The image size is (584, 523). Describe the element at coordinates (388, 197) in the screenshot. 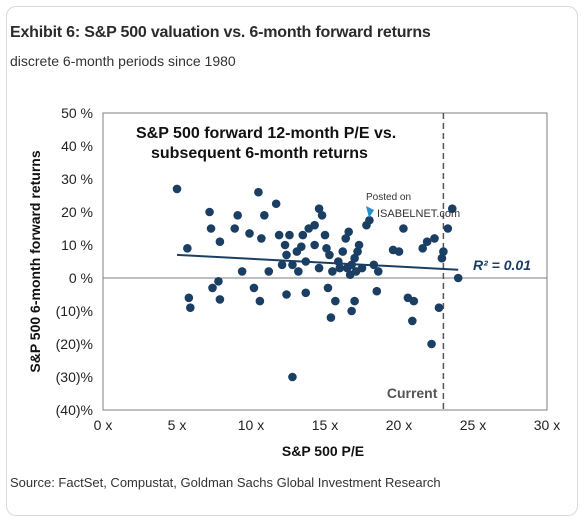

I see `watermark-line-1: Posted on` at that location.